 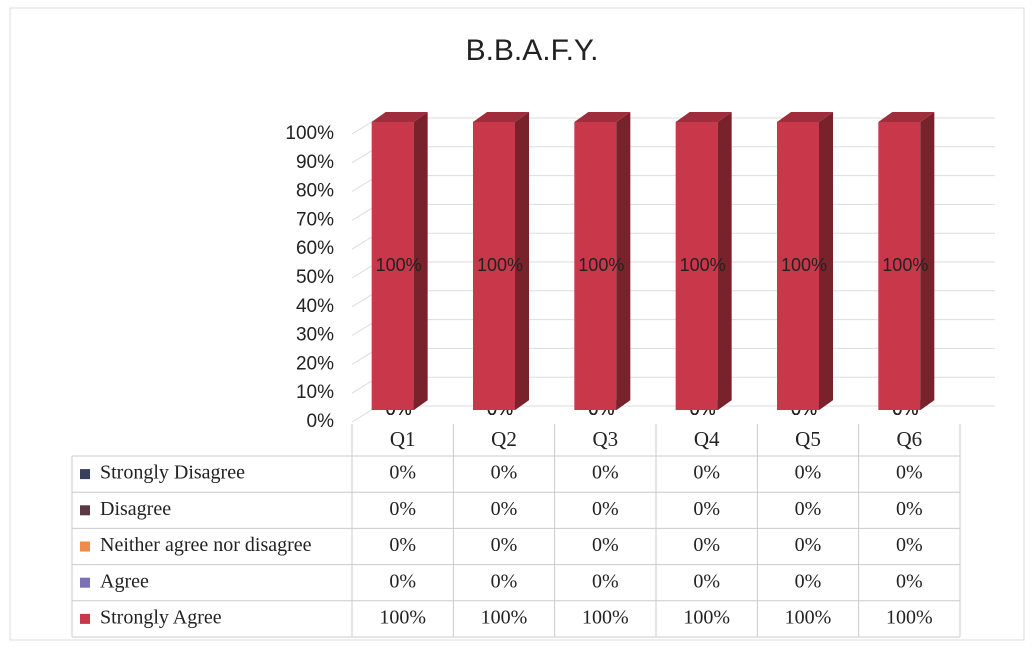 I want to click on y-tick-label: 30%, so click(x=315, y=335).